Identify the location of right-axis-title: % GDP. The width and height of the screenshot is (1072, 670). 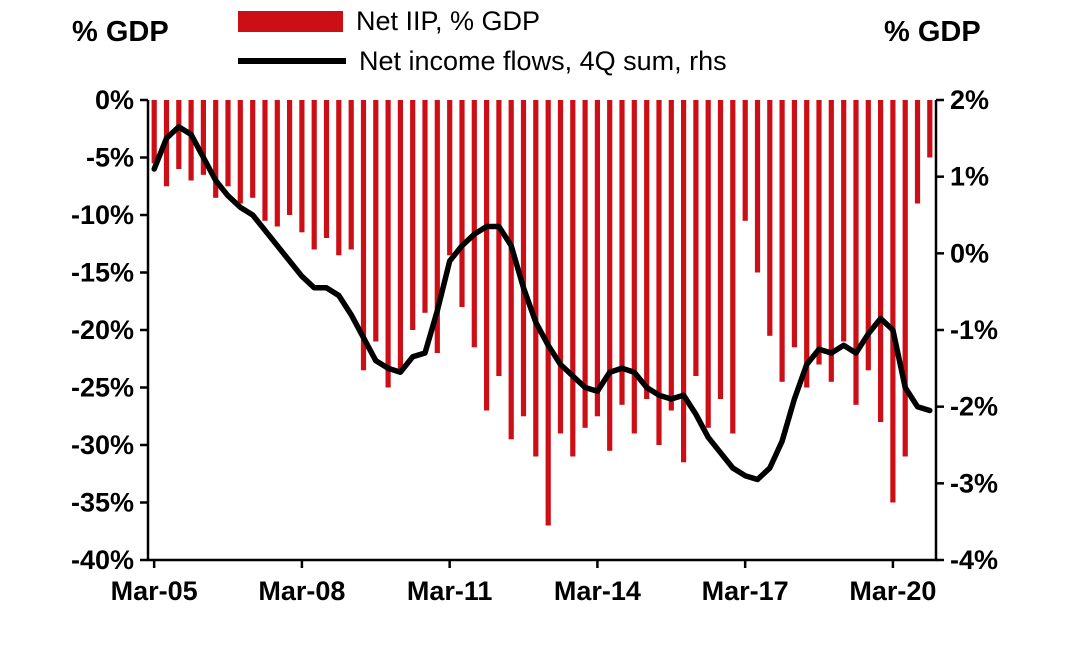
(932, 32).